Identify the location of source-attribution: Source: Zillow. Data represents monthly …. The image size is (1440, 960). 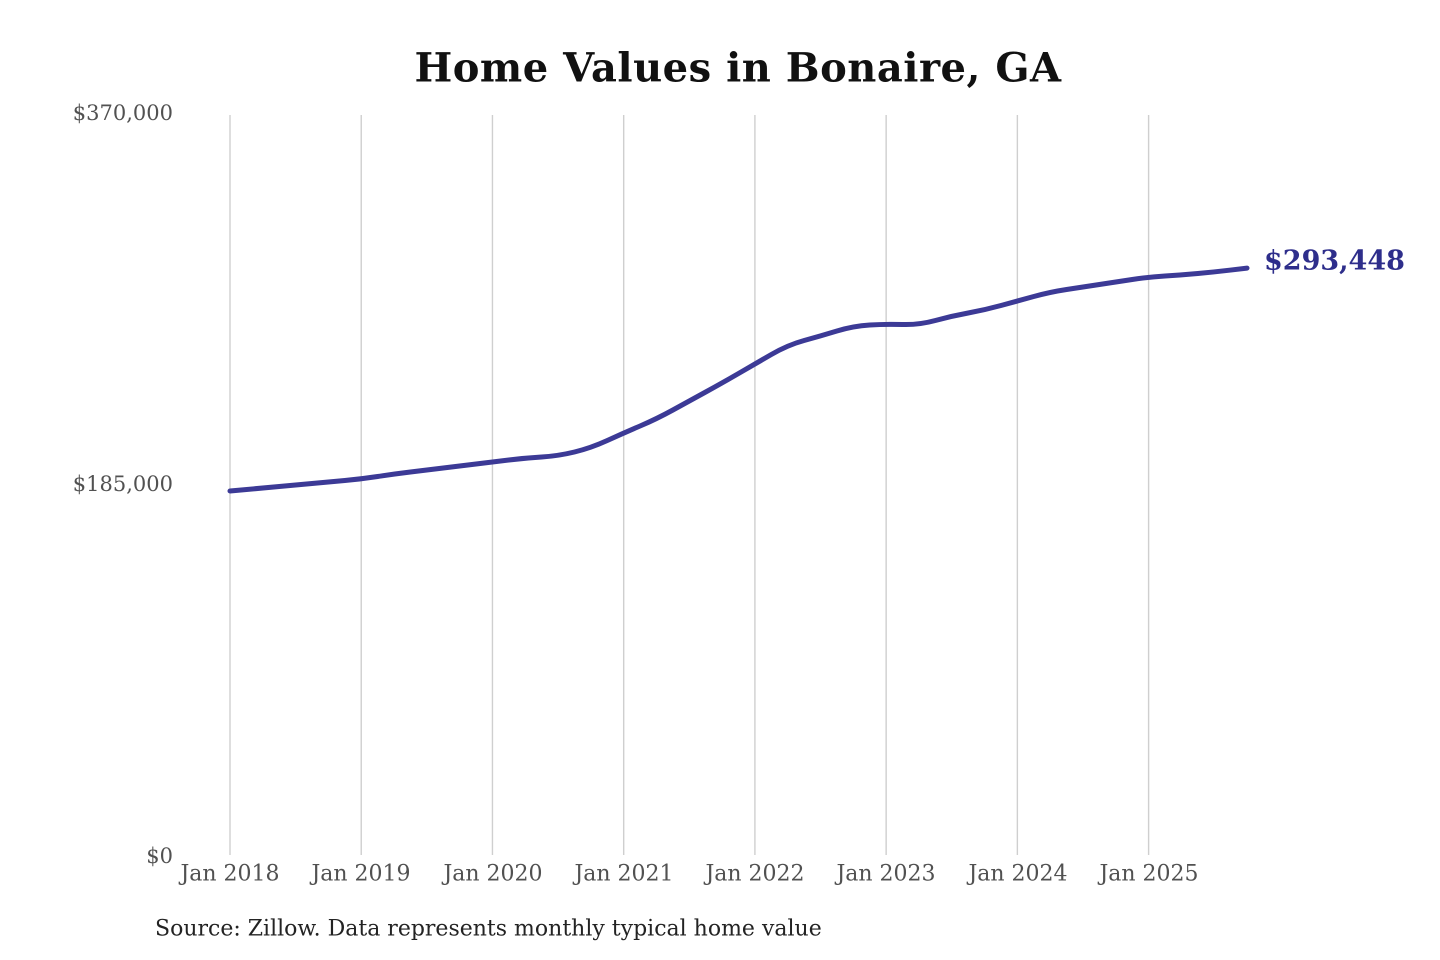
(488, 929).